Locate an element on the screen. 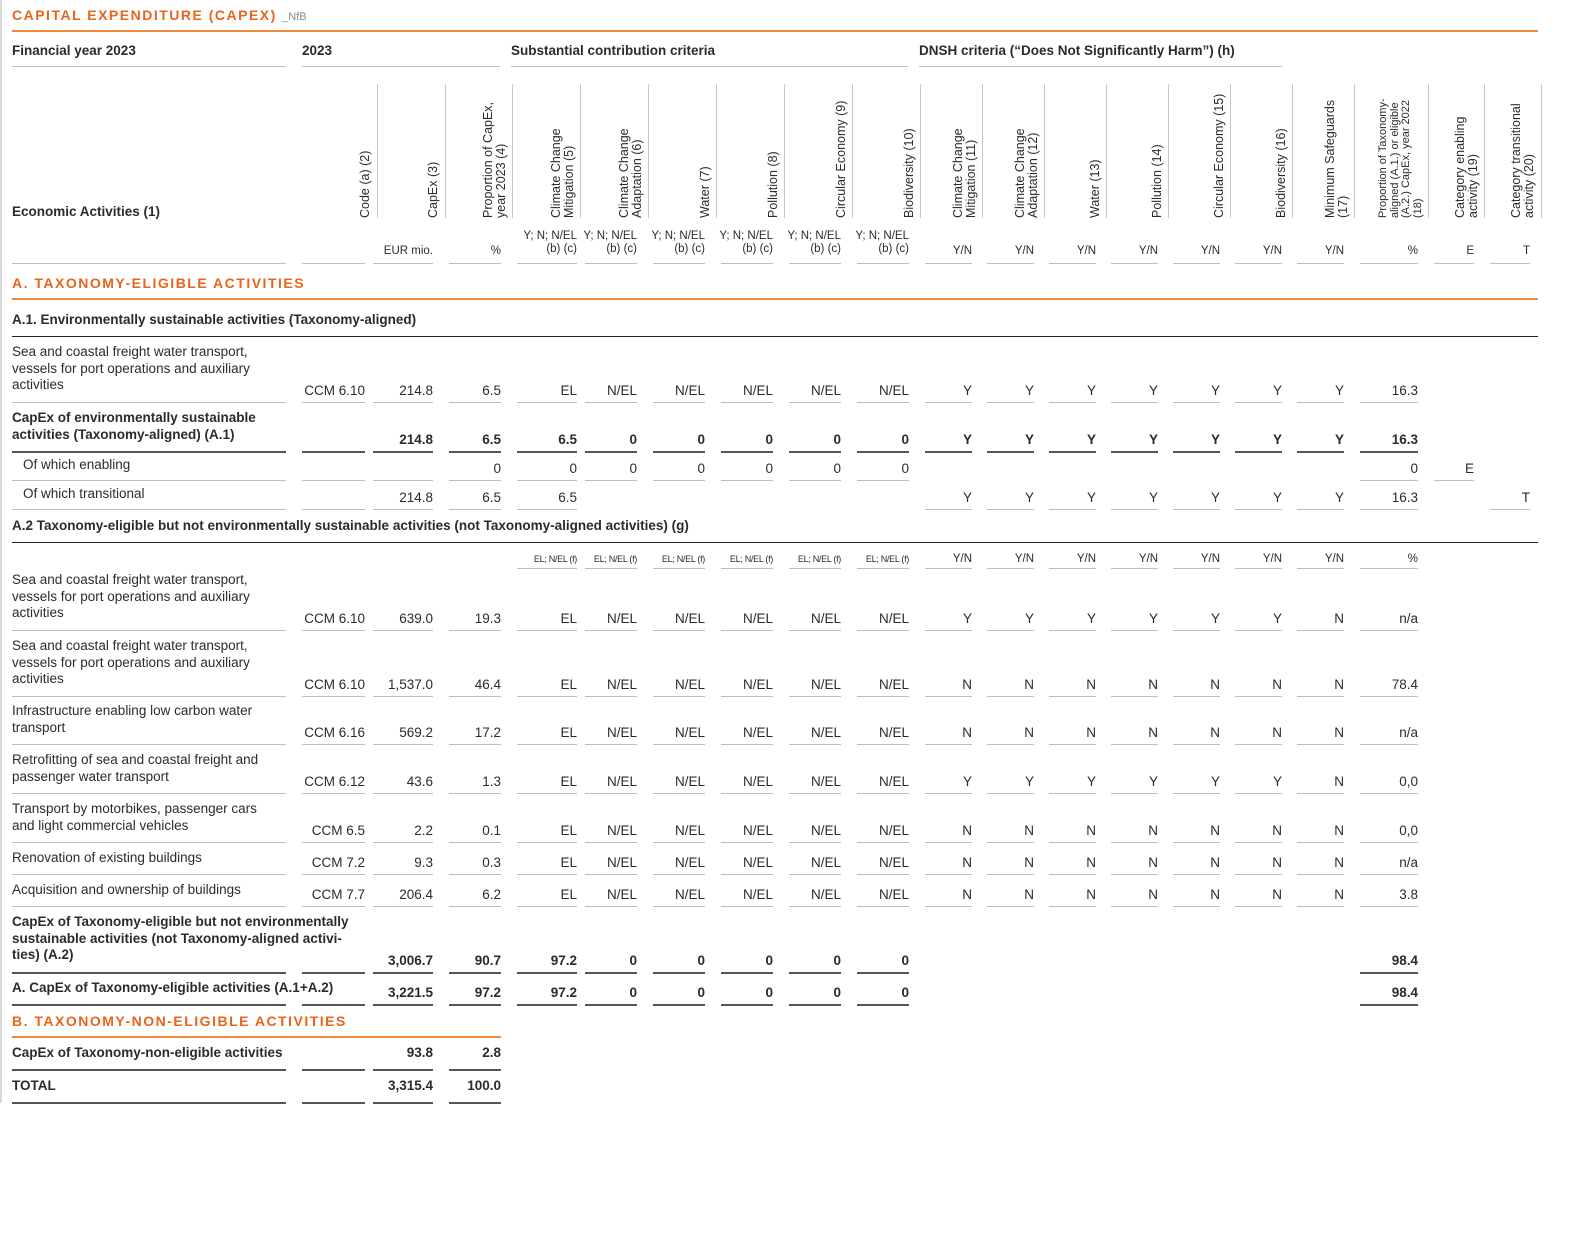 Image resolution: width=1577 pixels, height=1244 pixels. column-header-text: Pollution (8) is located at coordinates (773, 184).